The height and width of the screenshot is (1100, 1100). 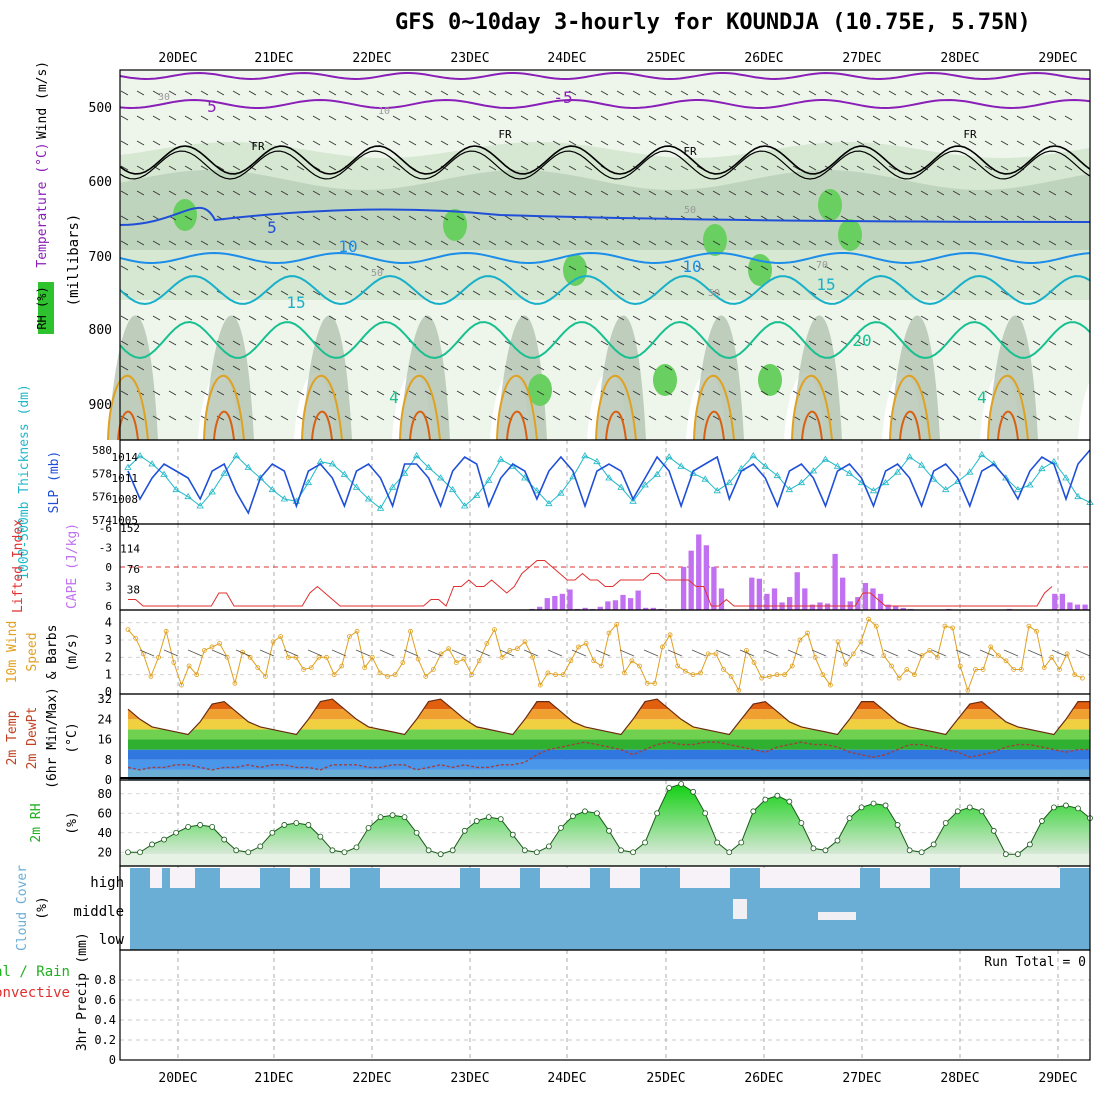 What do you see at coordinates (133, 590) in the screenshot?
I see `cape-tick: 38` at bounding box center [133, 590].